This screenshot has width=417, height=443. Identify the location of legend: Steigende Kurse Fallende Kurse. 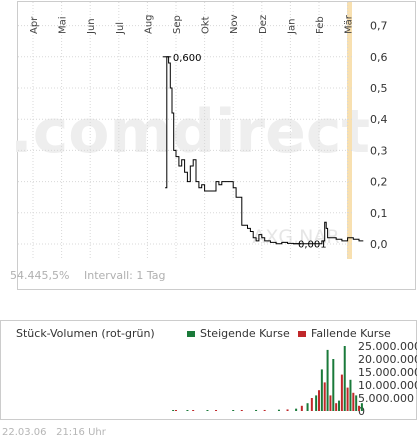
(289, 333).